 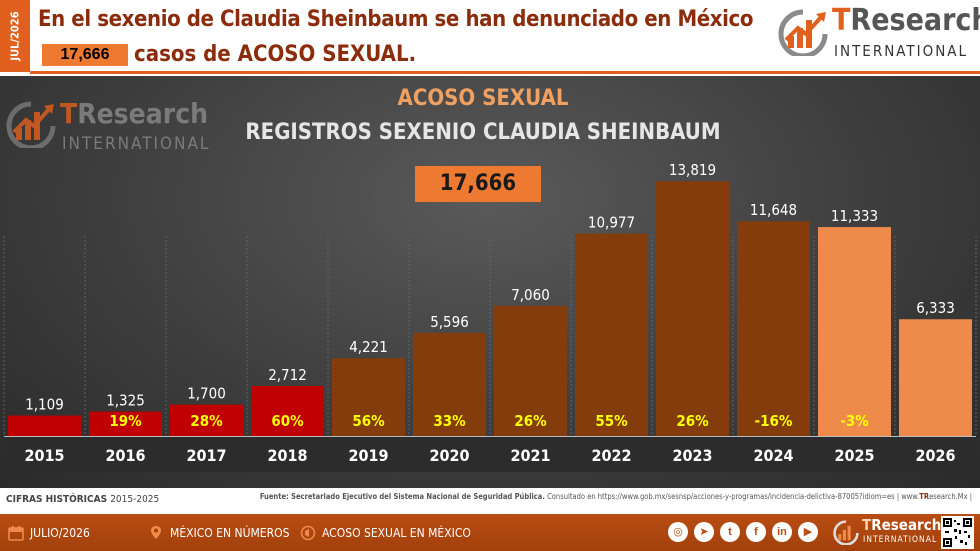 What do you see at coordinates (368, 455) in the screenshot?
I see `x-tick-label-2019: 2019` at bounding box center [368, 455].